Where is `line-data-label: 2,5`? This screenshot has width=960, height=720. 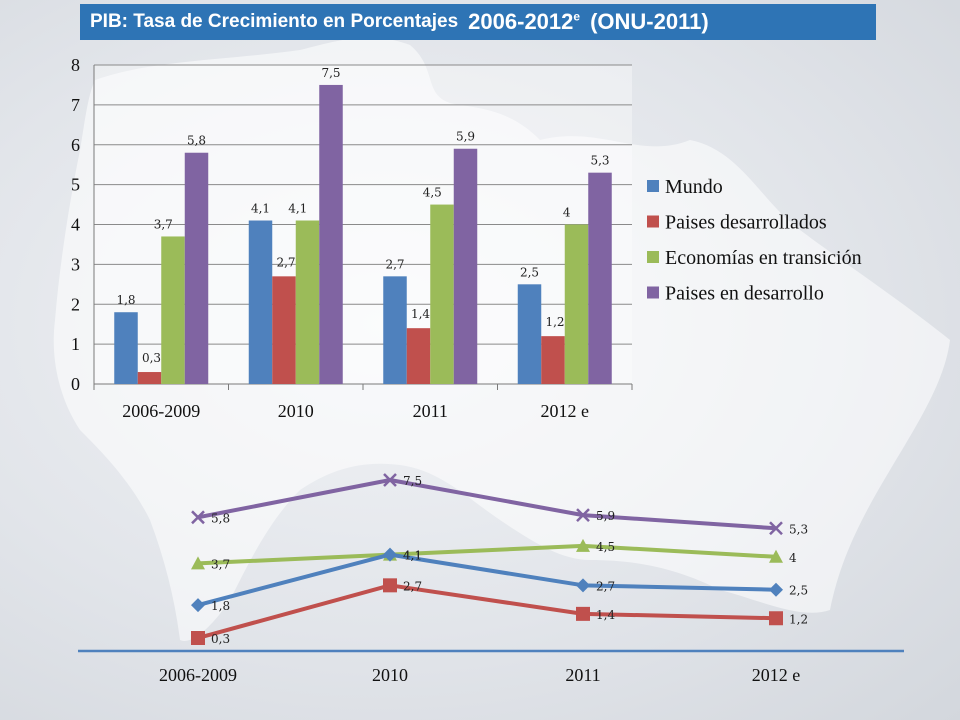
line-data-label: 2,5 is located at coordinates (798, 591).